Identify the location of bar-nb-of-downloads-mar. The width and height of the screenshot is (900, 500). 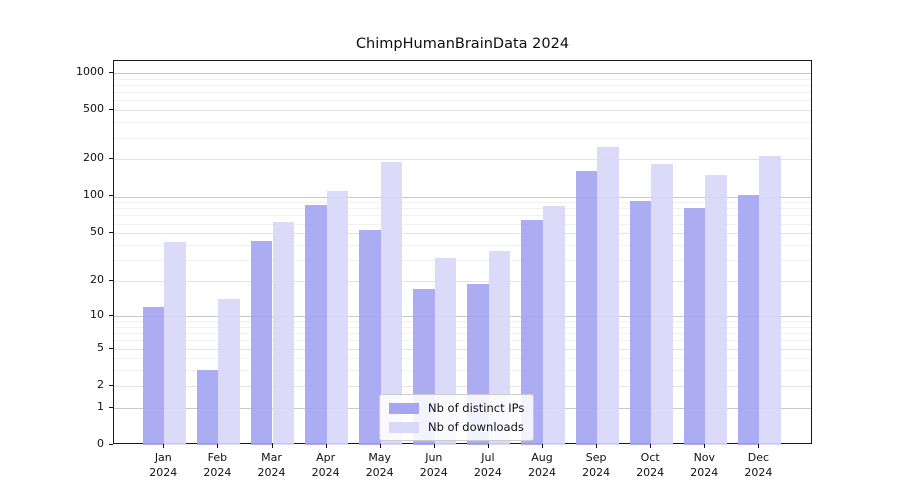
(283, 333).